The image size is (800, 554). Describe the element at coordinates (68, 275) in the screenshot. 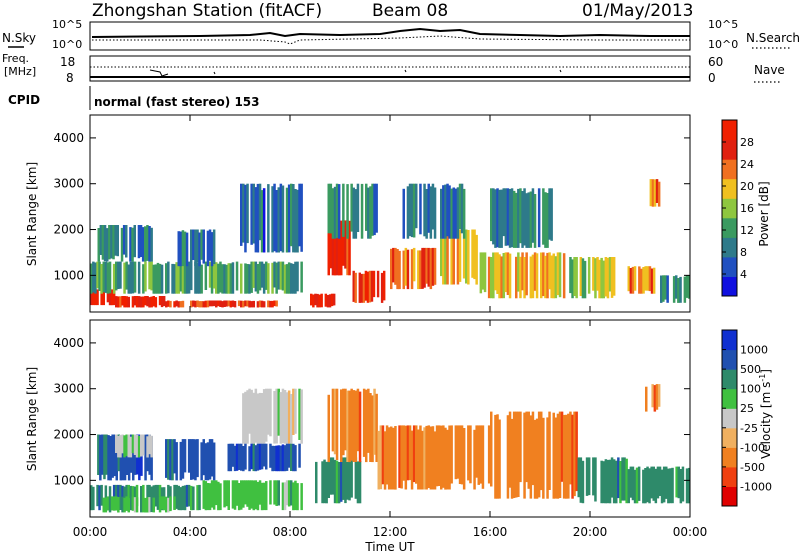

I see `y-tick-label: 1000` at that location.